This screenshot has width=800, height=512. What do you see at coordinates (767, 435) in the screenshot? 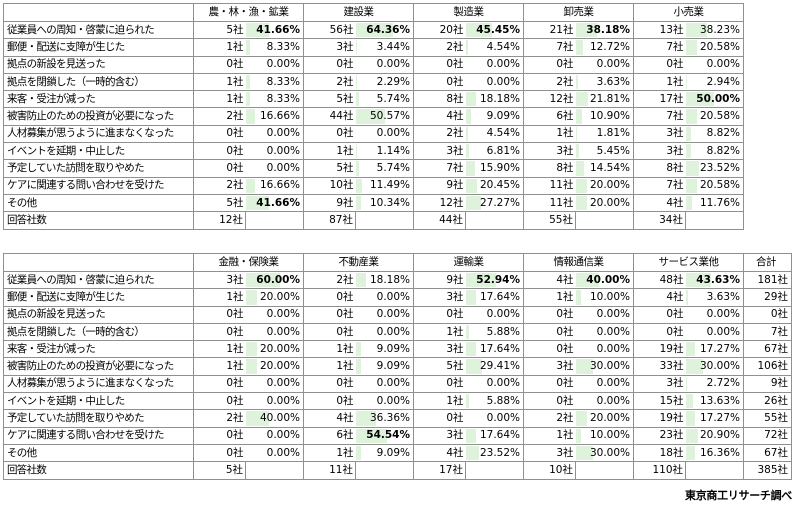
I see `total-cell: 72社` at bounding box center [767, 435].